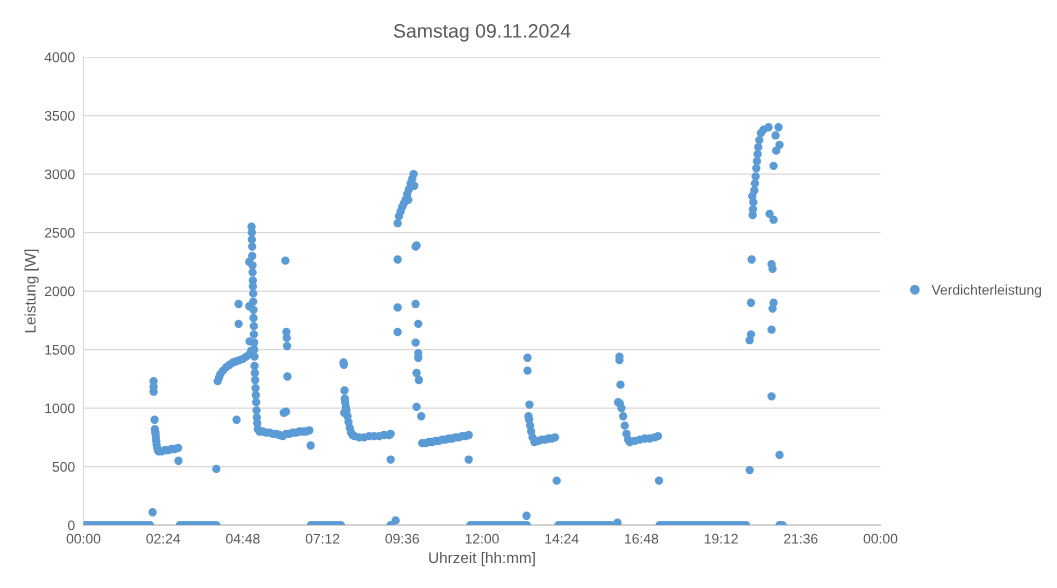 The image size is (1057, 588). What do you see at coordinates (60, 349) in the screenshot?
I see `y-tick-label: 1500` at bounding box center [60, 349].